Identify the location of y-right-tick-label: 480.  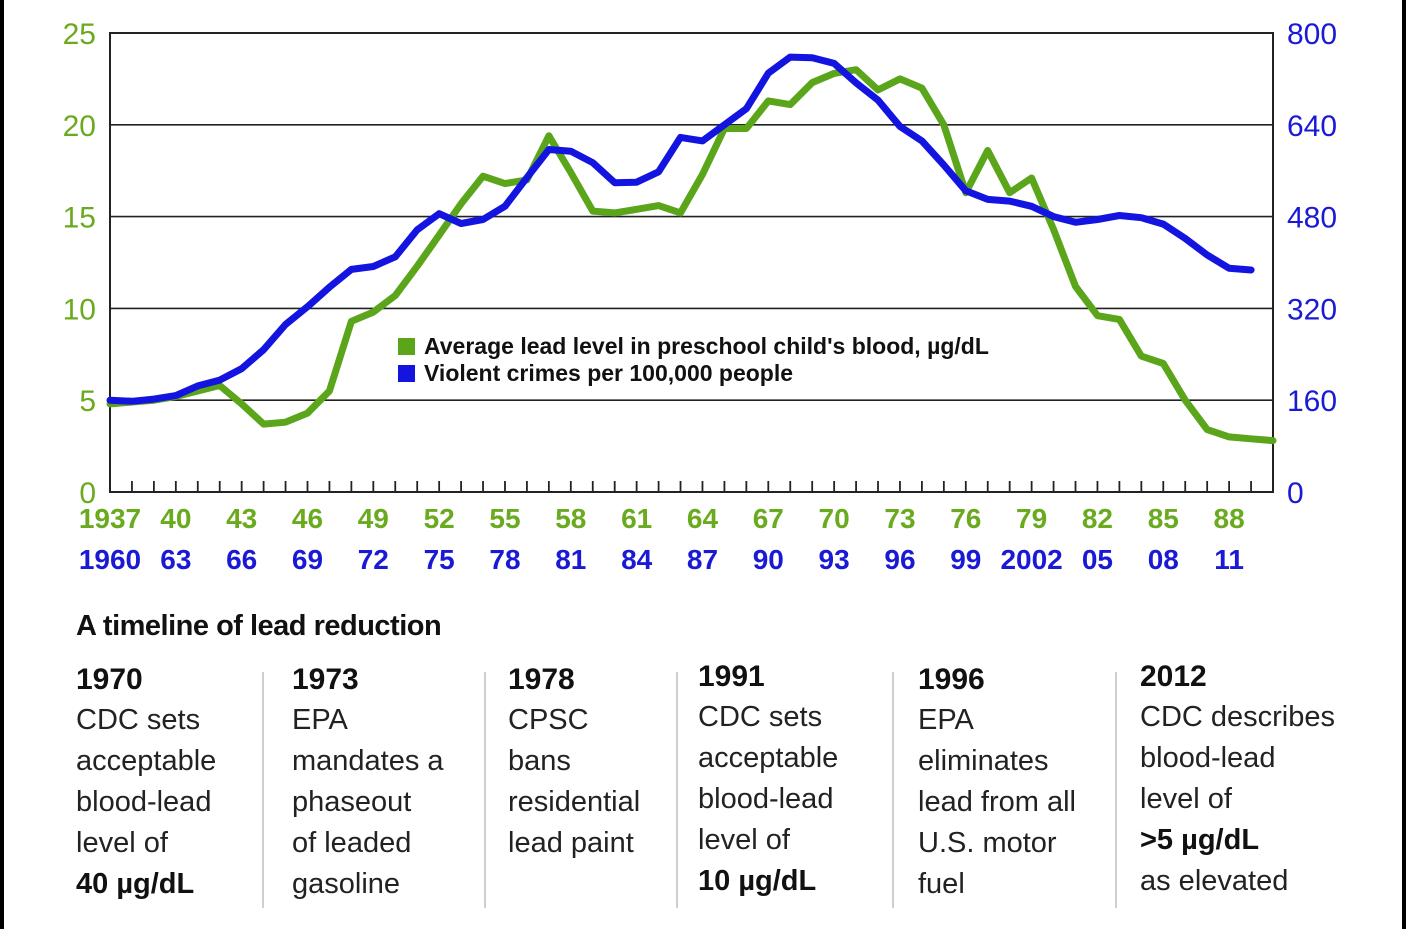
(1312, 218).